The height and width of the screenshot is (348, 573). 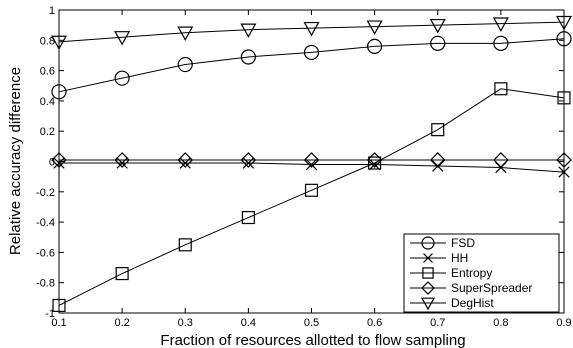 I want to click on x-tick-label: 0.2, so click(x=121, y=323).